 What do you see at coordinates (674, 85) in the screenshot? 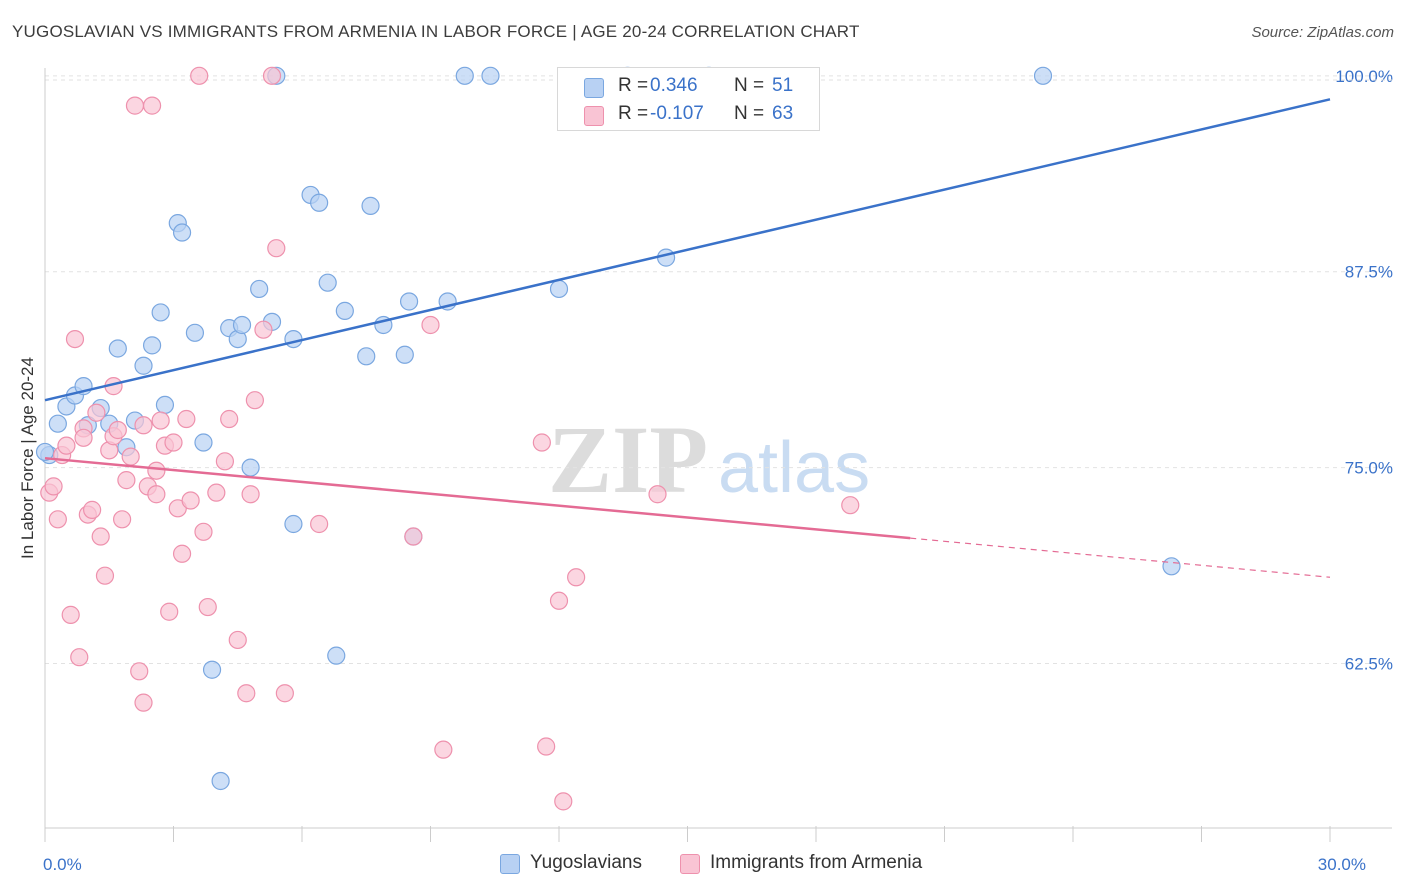
I see `legend-r-value: 0.346` at bounding box center [674, 85].